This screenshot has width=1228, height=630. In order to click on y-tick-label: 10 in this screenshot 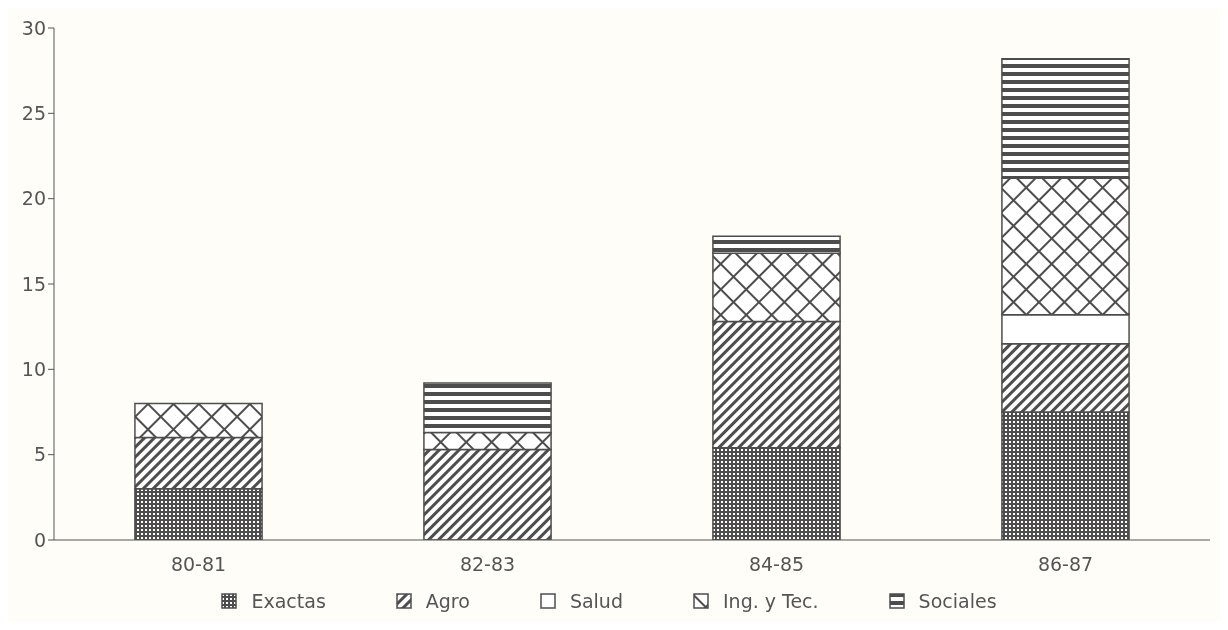, I will do `click(33, 369)`.